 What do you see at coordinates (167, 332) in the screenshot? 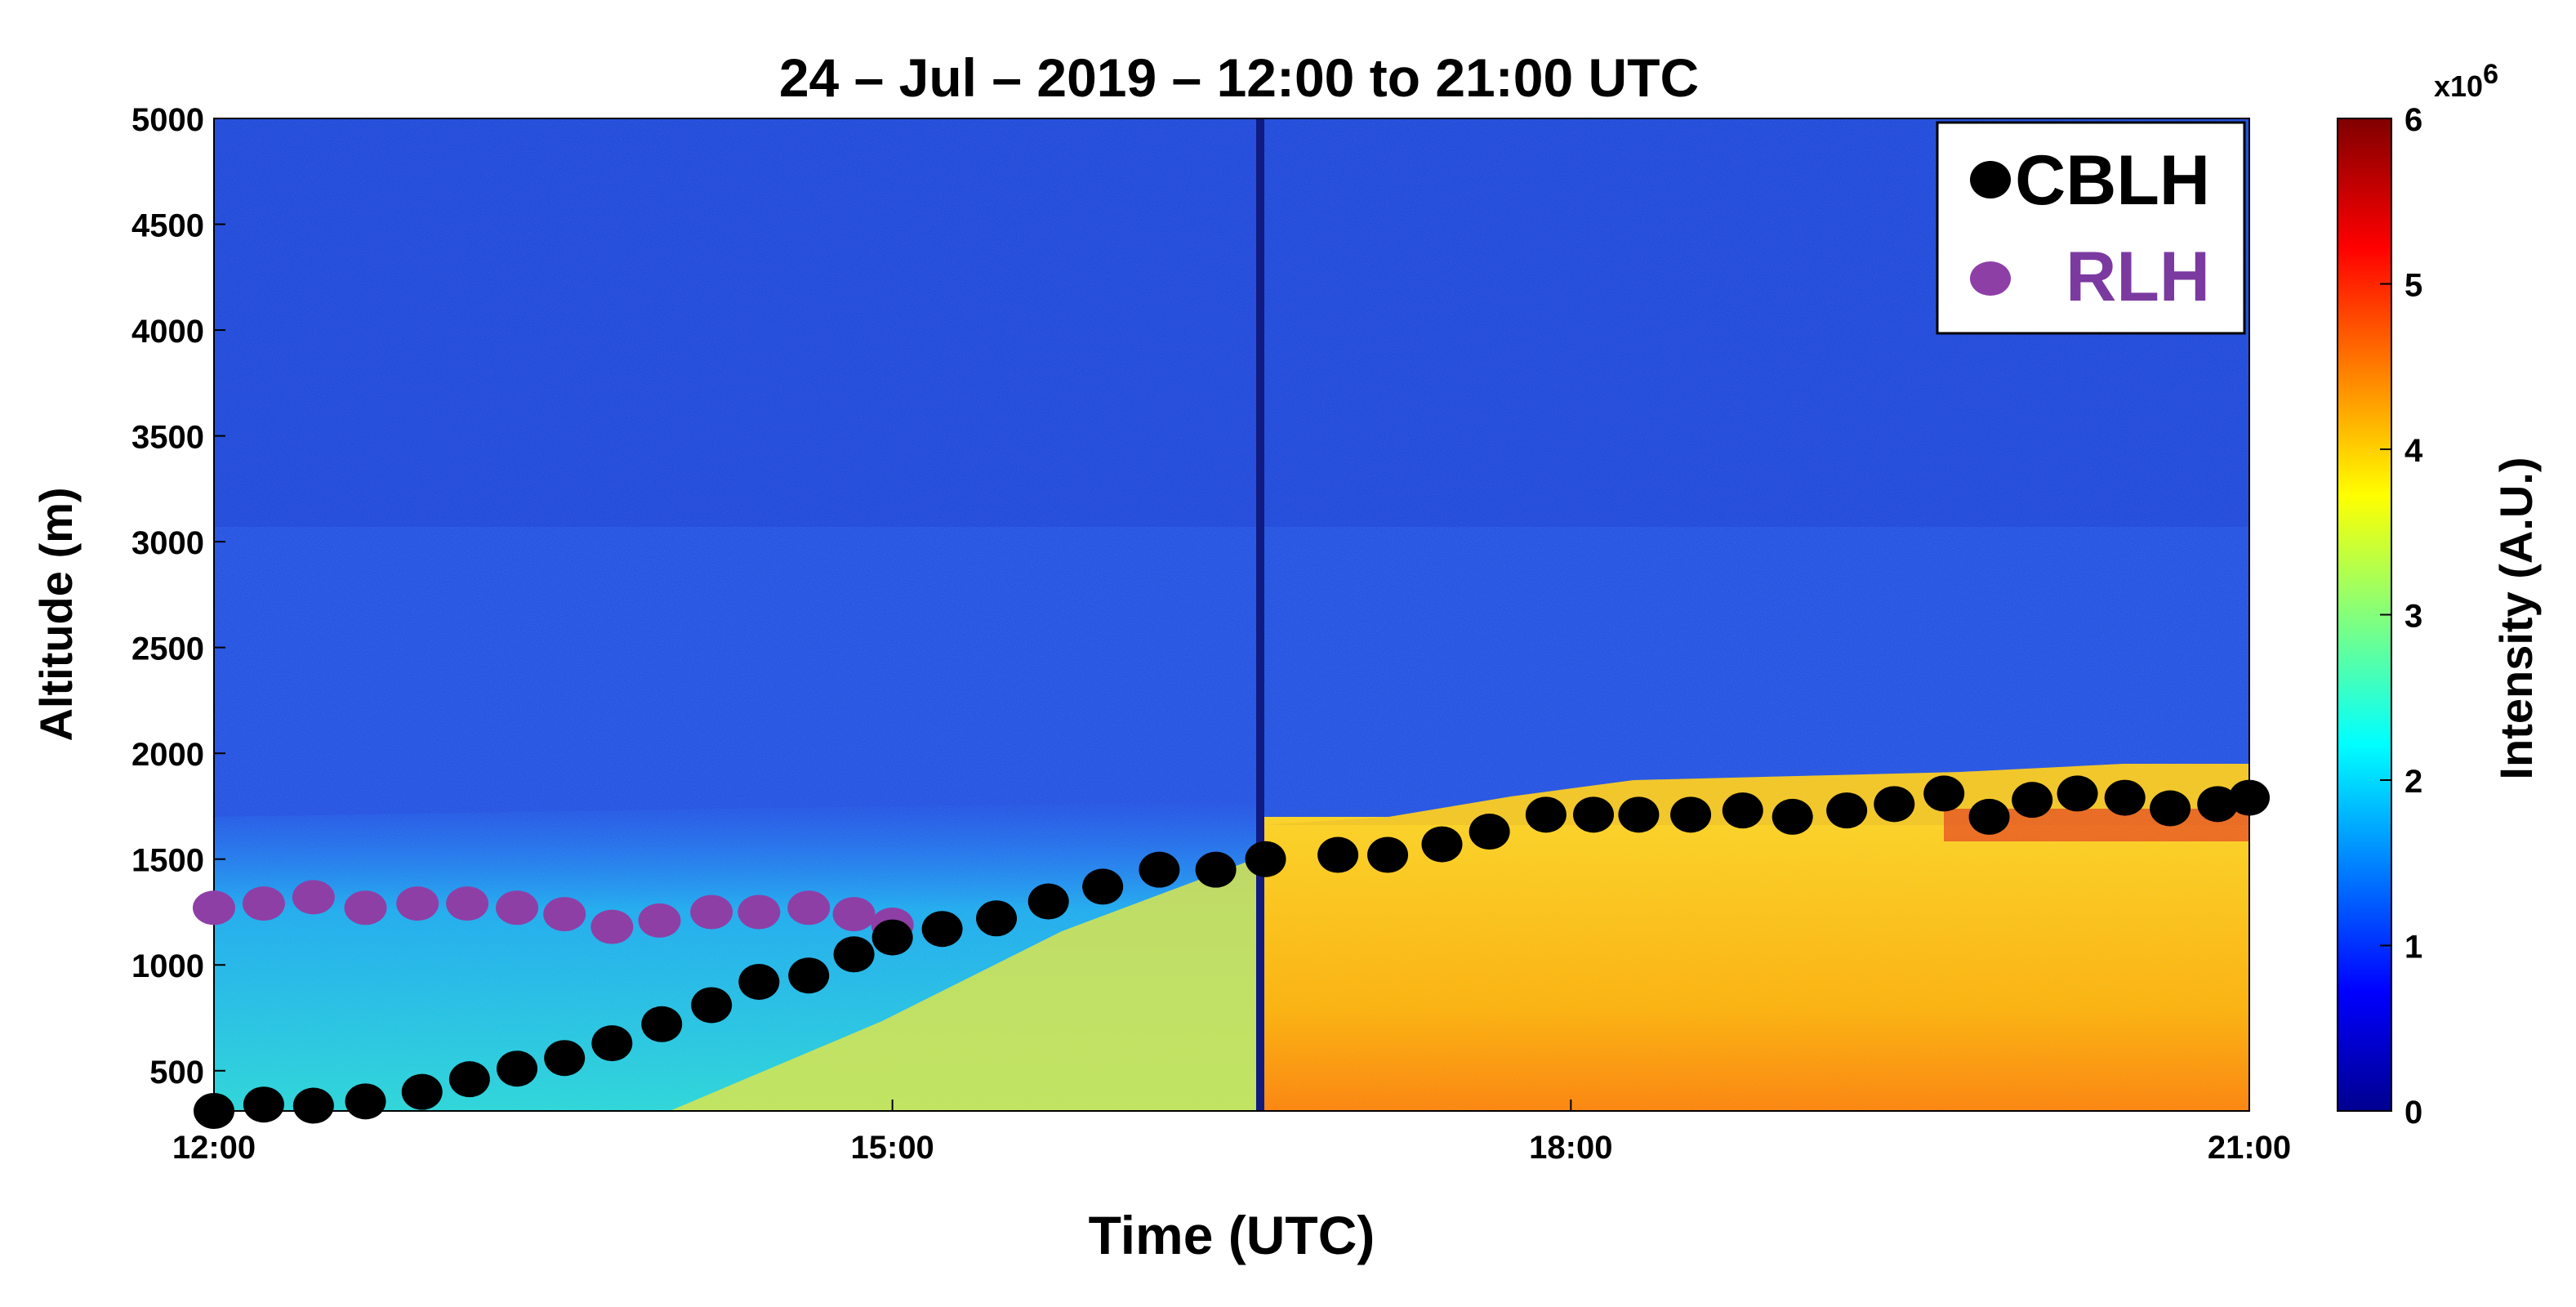
I see `y-tick-label: 4000` at bounding box center [167, 332].